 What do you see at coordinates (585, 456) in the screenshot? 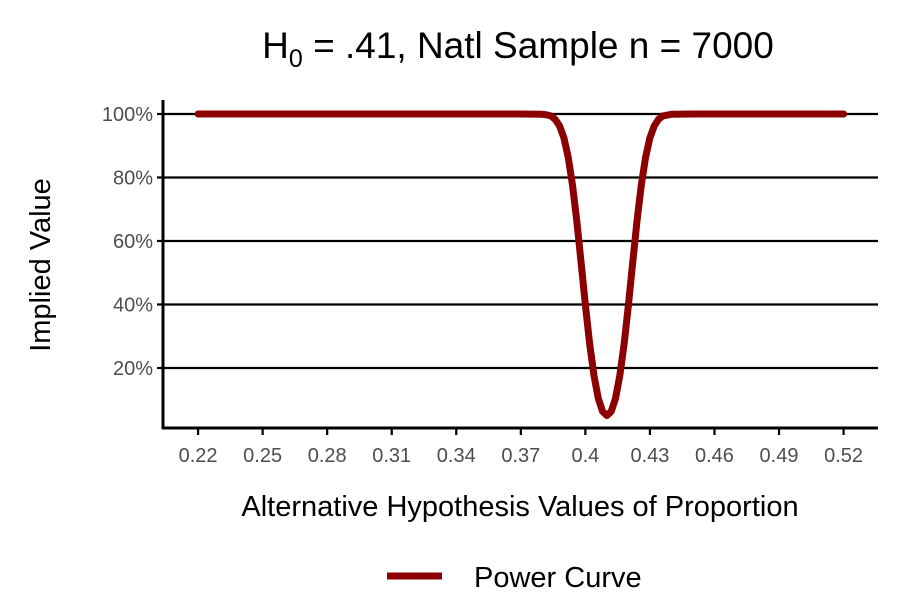
I see `x-tick-label: 0.4` at bounding box center [585, 456].